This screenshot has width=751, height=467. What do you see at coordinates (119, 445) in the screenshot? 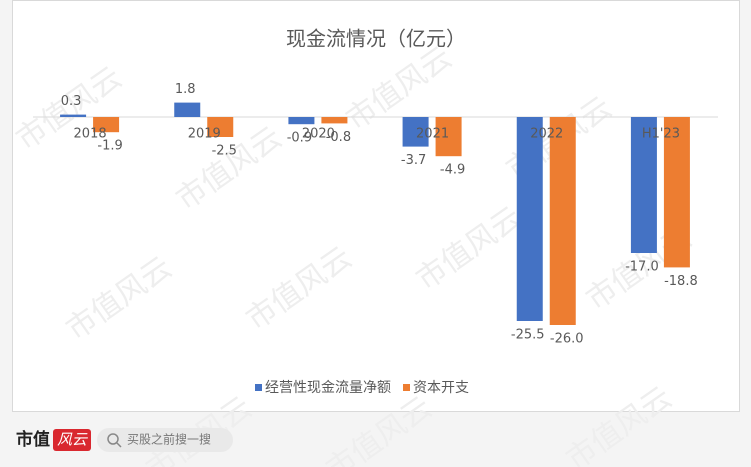
I see `search-icon-handle` at bounding box center [119, 445].